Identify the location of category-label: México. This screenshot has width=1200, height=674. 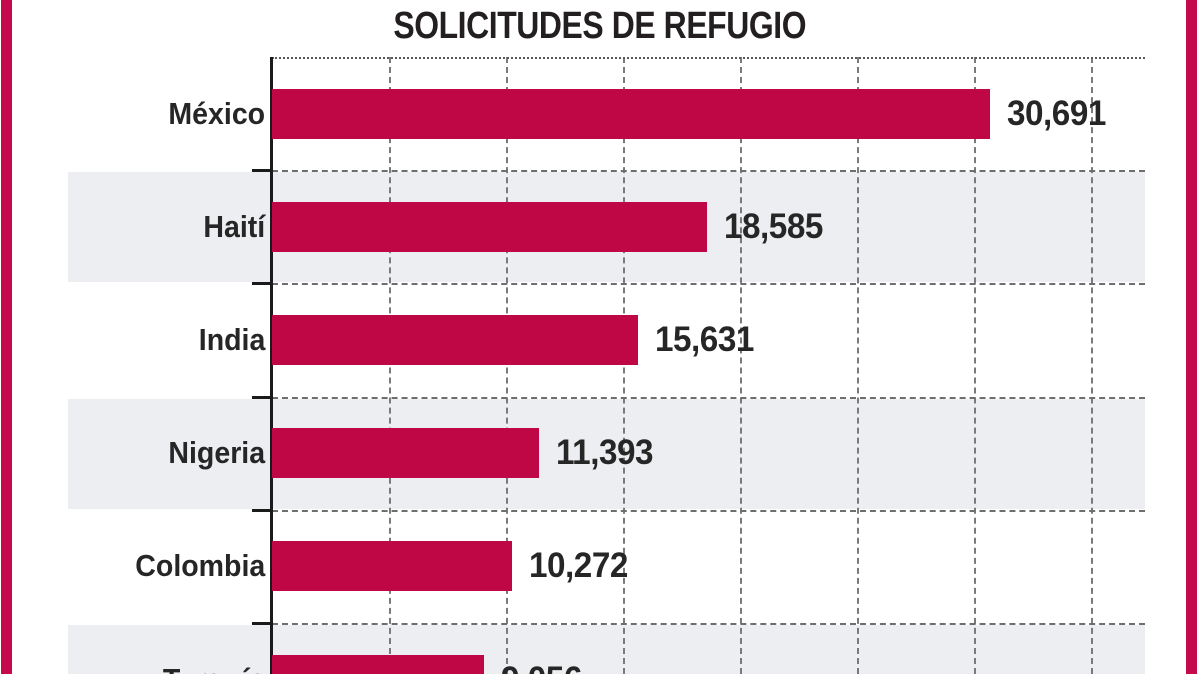
(152, 114).